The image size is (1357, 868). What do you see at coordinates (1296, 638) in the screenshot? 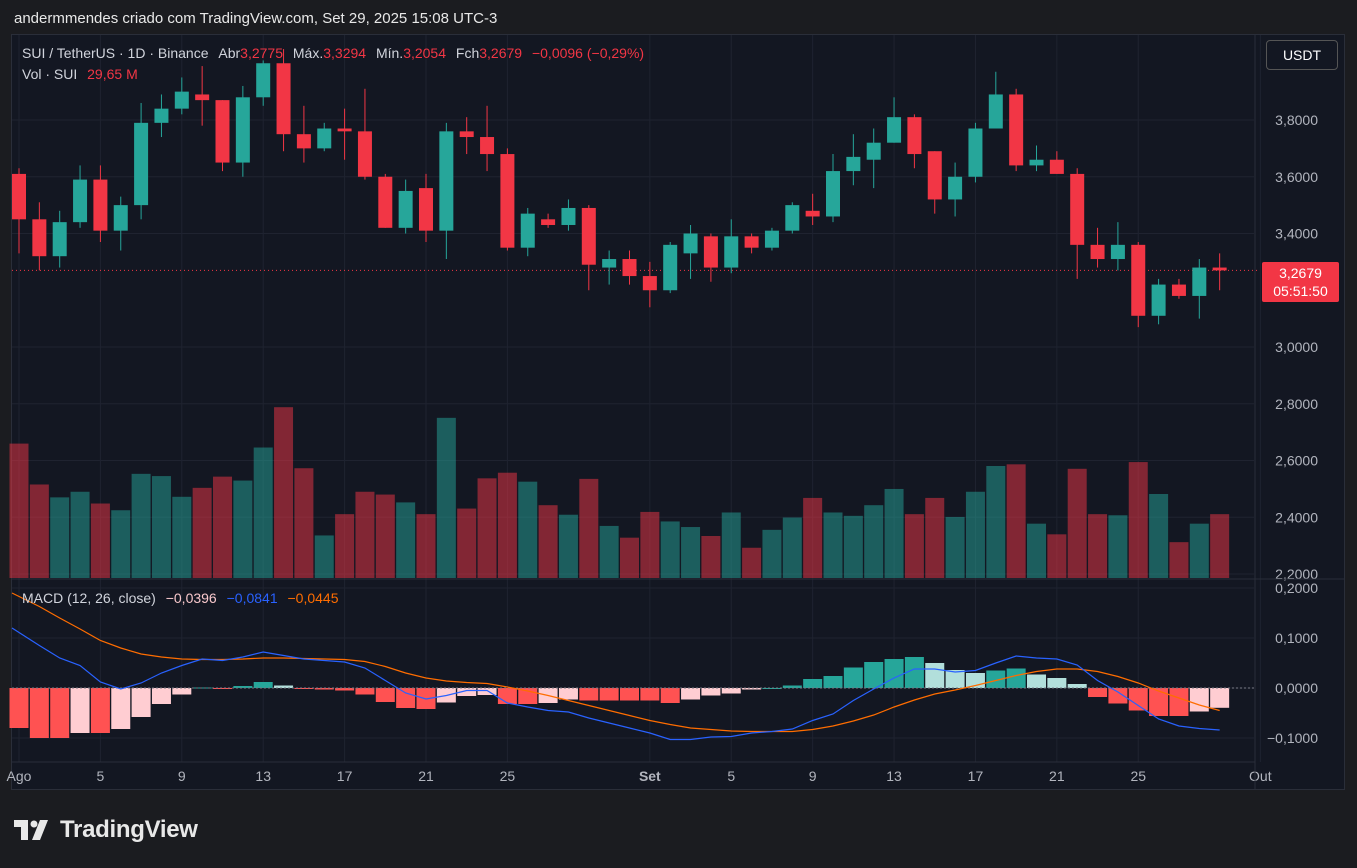
I see `macd-tick-label: 0,1000` at bounding box center [1296, 638].